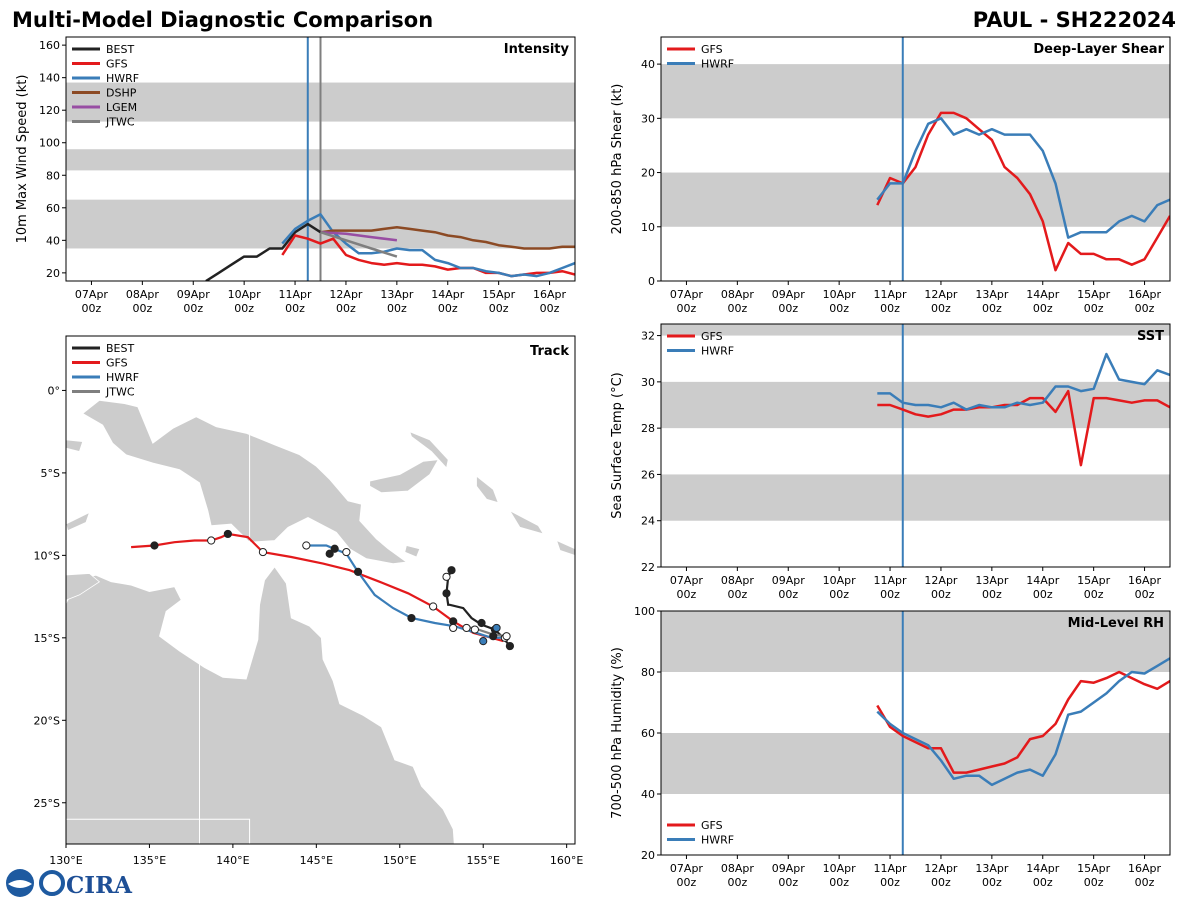  What do you see at coordinates (1094, 294) in the screenshot?
I see `shear-xtick-date: 15Apr` at bounding box center [1094, 294].